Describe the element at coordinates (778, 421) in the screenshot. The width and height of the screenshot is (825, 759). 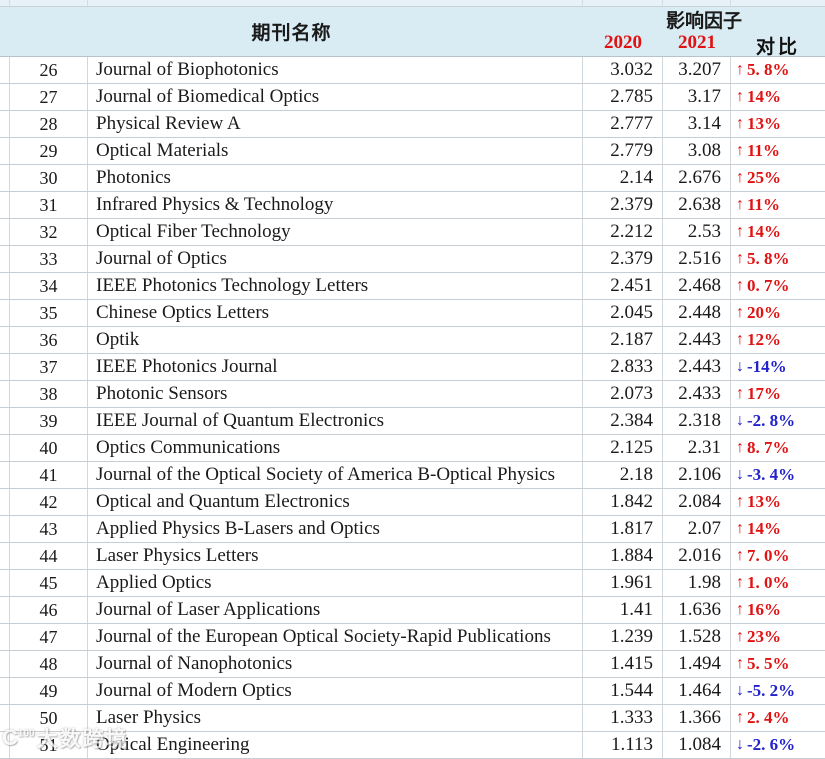
I see `comparison-cell: ↓ -2. 8%` at that location.